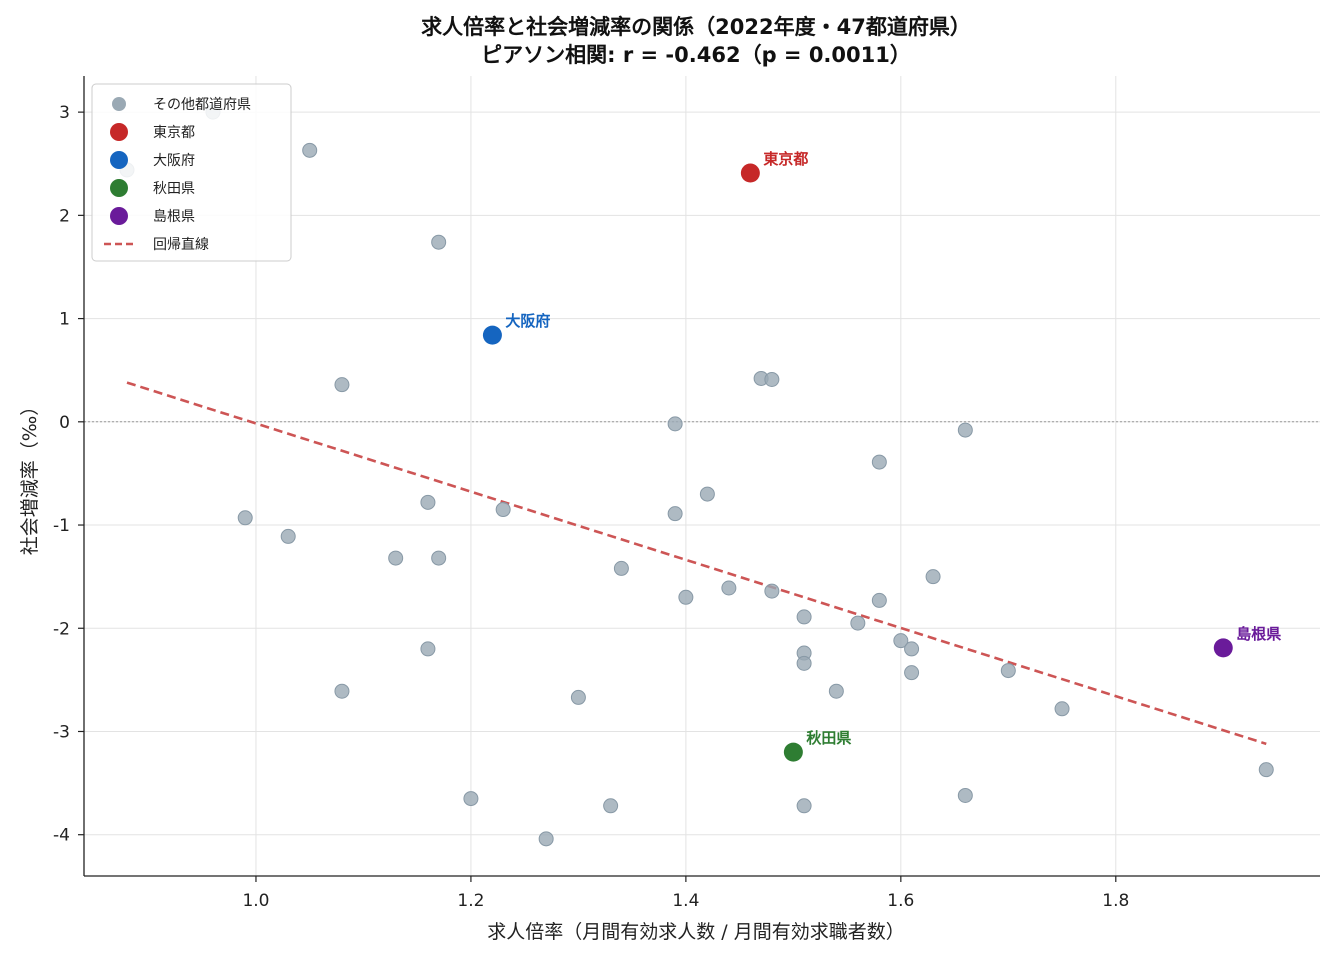  I want to click on akita-point, so click(793, 752).